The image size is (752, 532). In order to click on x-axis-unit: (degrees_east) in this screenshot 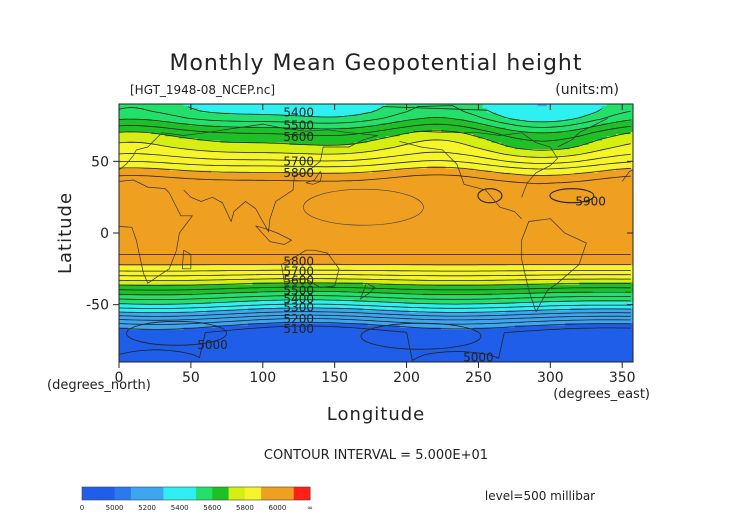, I will do `click(601, 394)`.